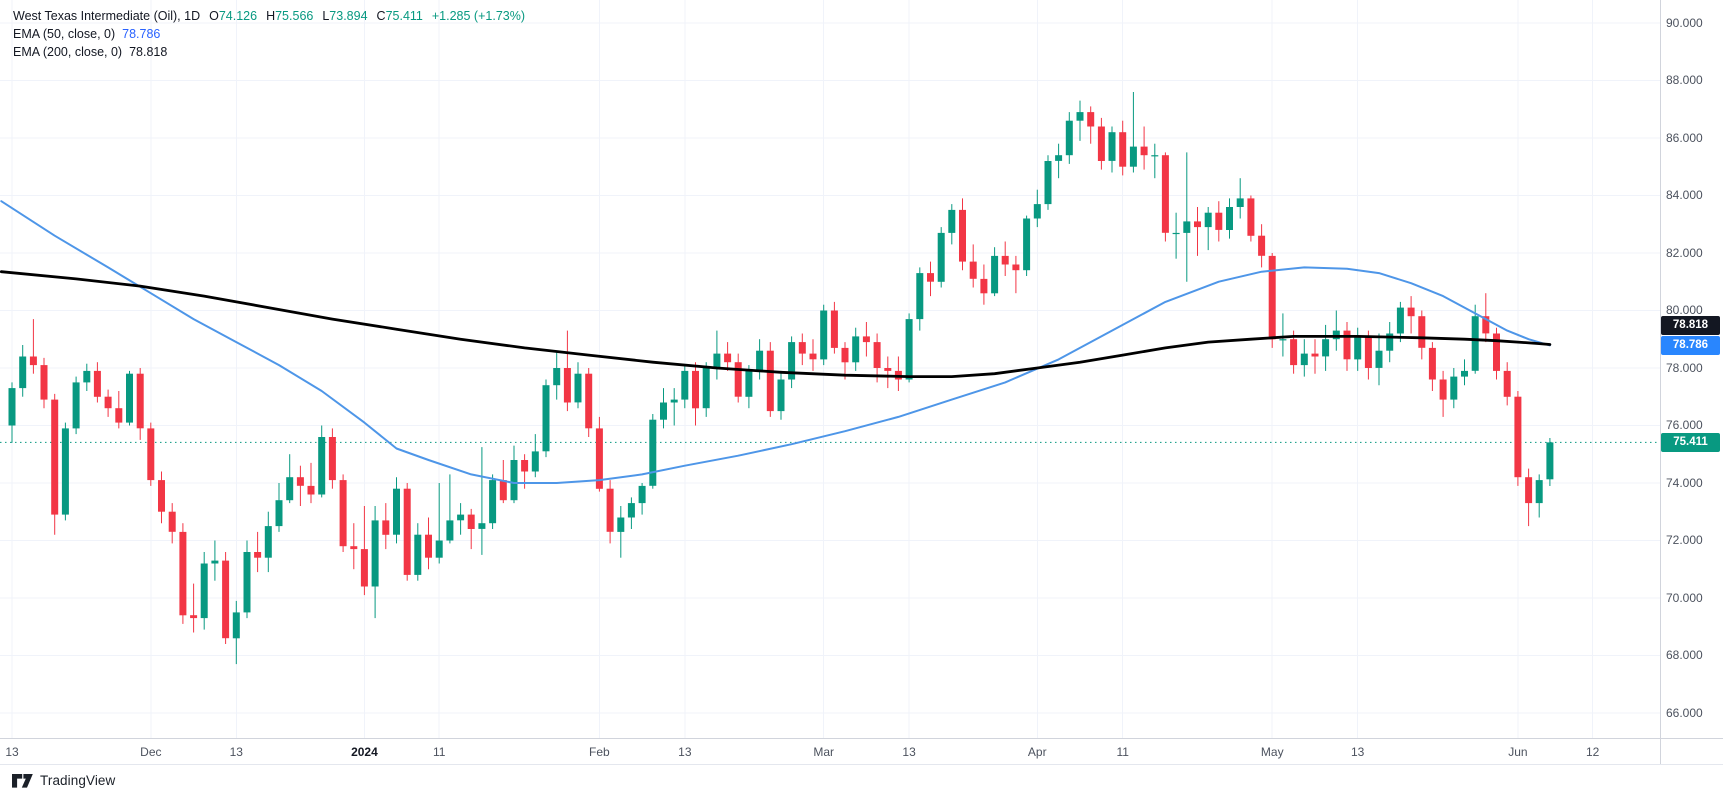 The height and width of the screenshot is (801, 1723). I want to click on ema50-row: EMA (50, close, 0) 78.786, so click(269, 34).